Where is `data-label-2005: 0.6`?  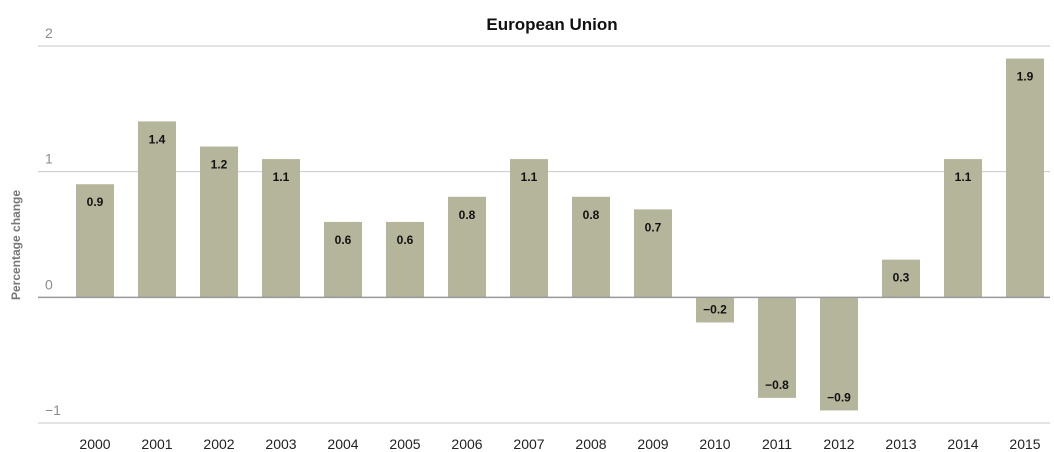
data-label-2005: 0.6 is located at coordinates (405, 240).